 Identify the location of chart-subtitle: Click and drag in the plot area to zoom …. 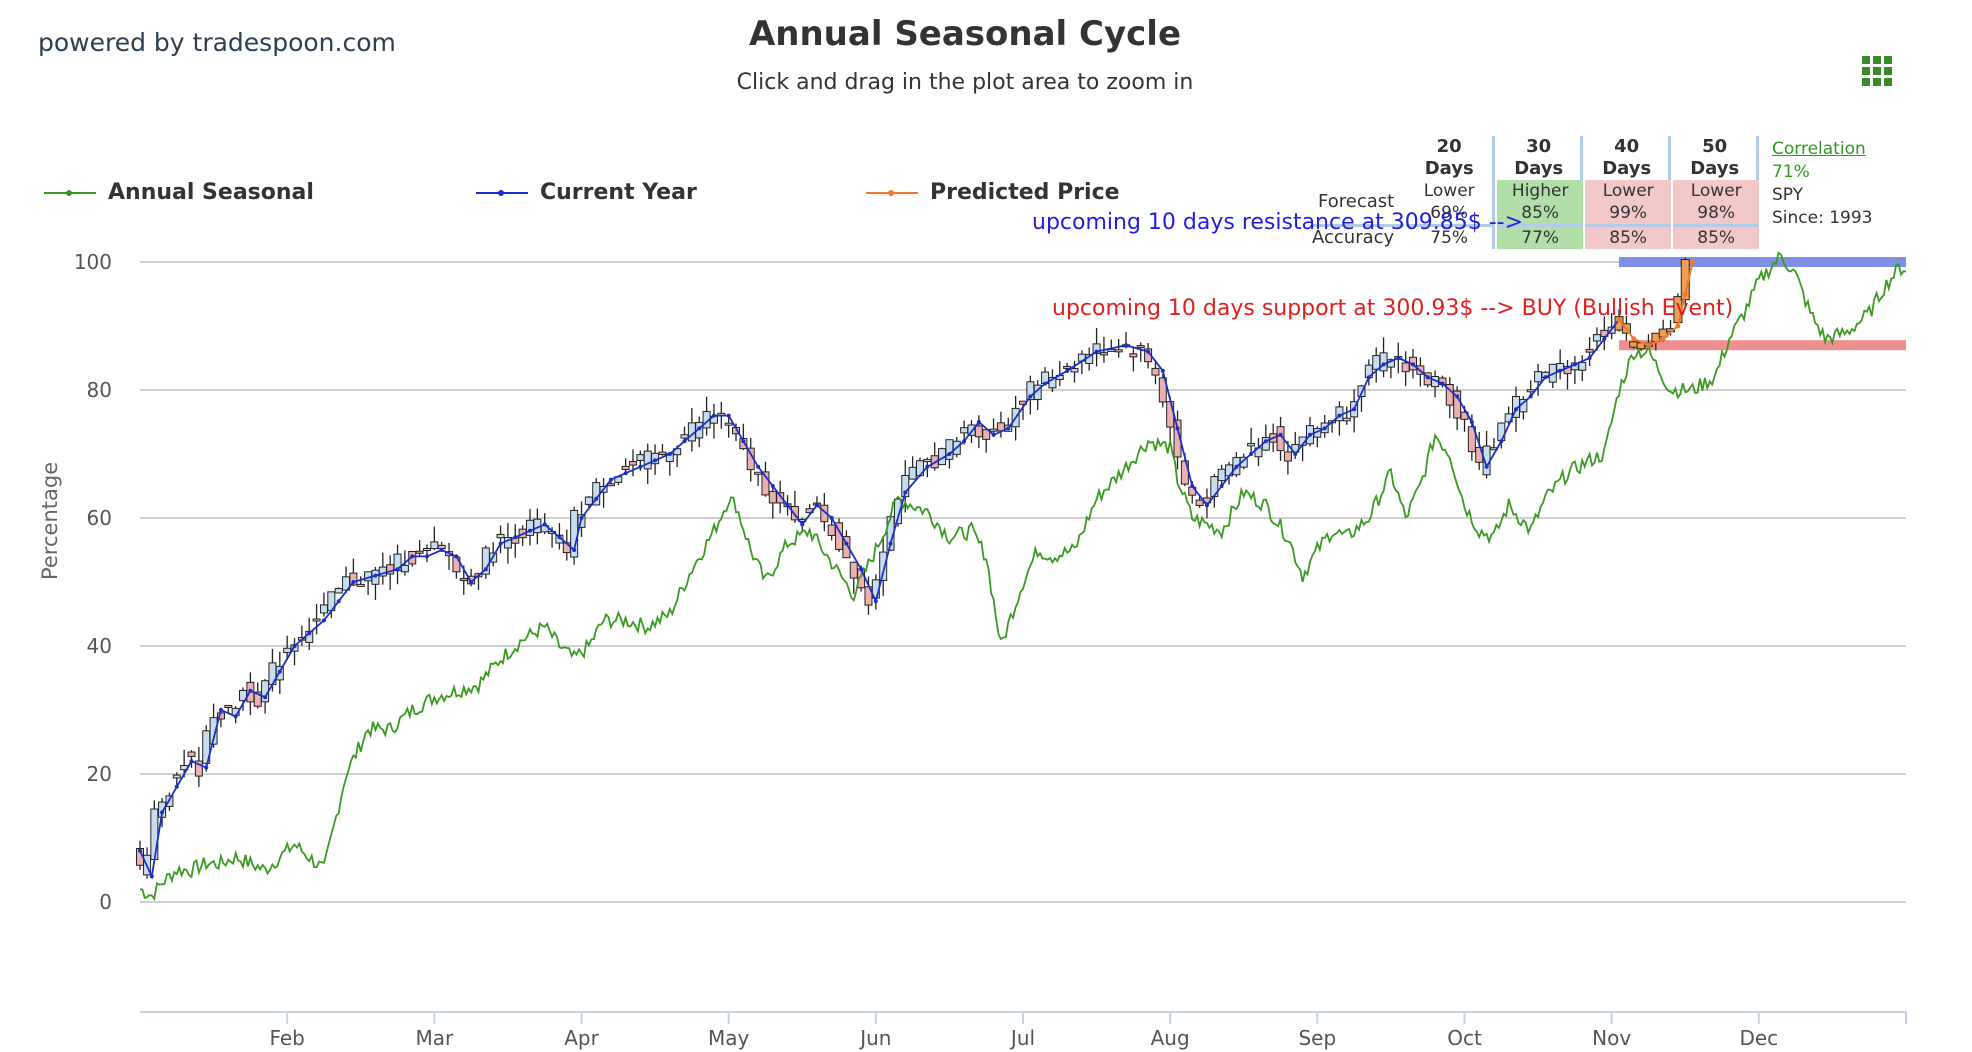
(965, 82).